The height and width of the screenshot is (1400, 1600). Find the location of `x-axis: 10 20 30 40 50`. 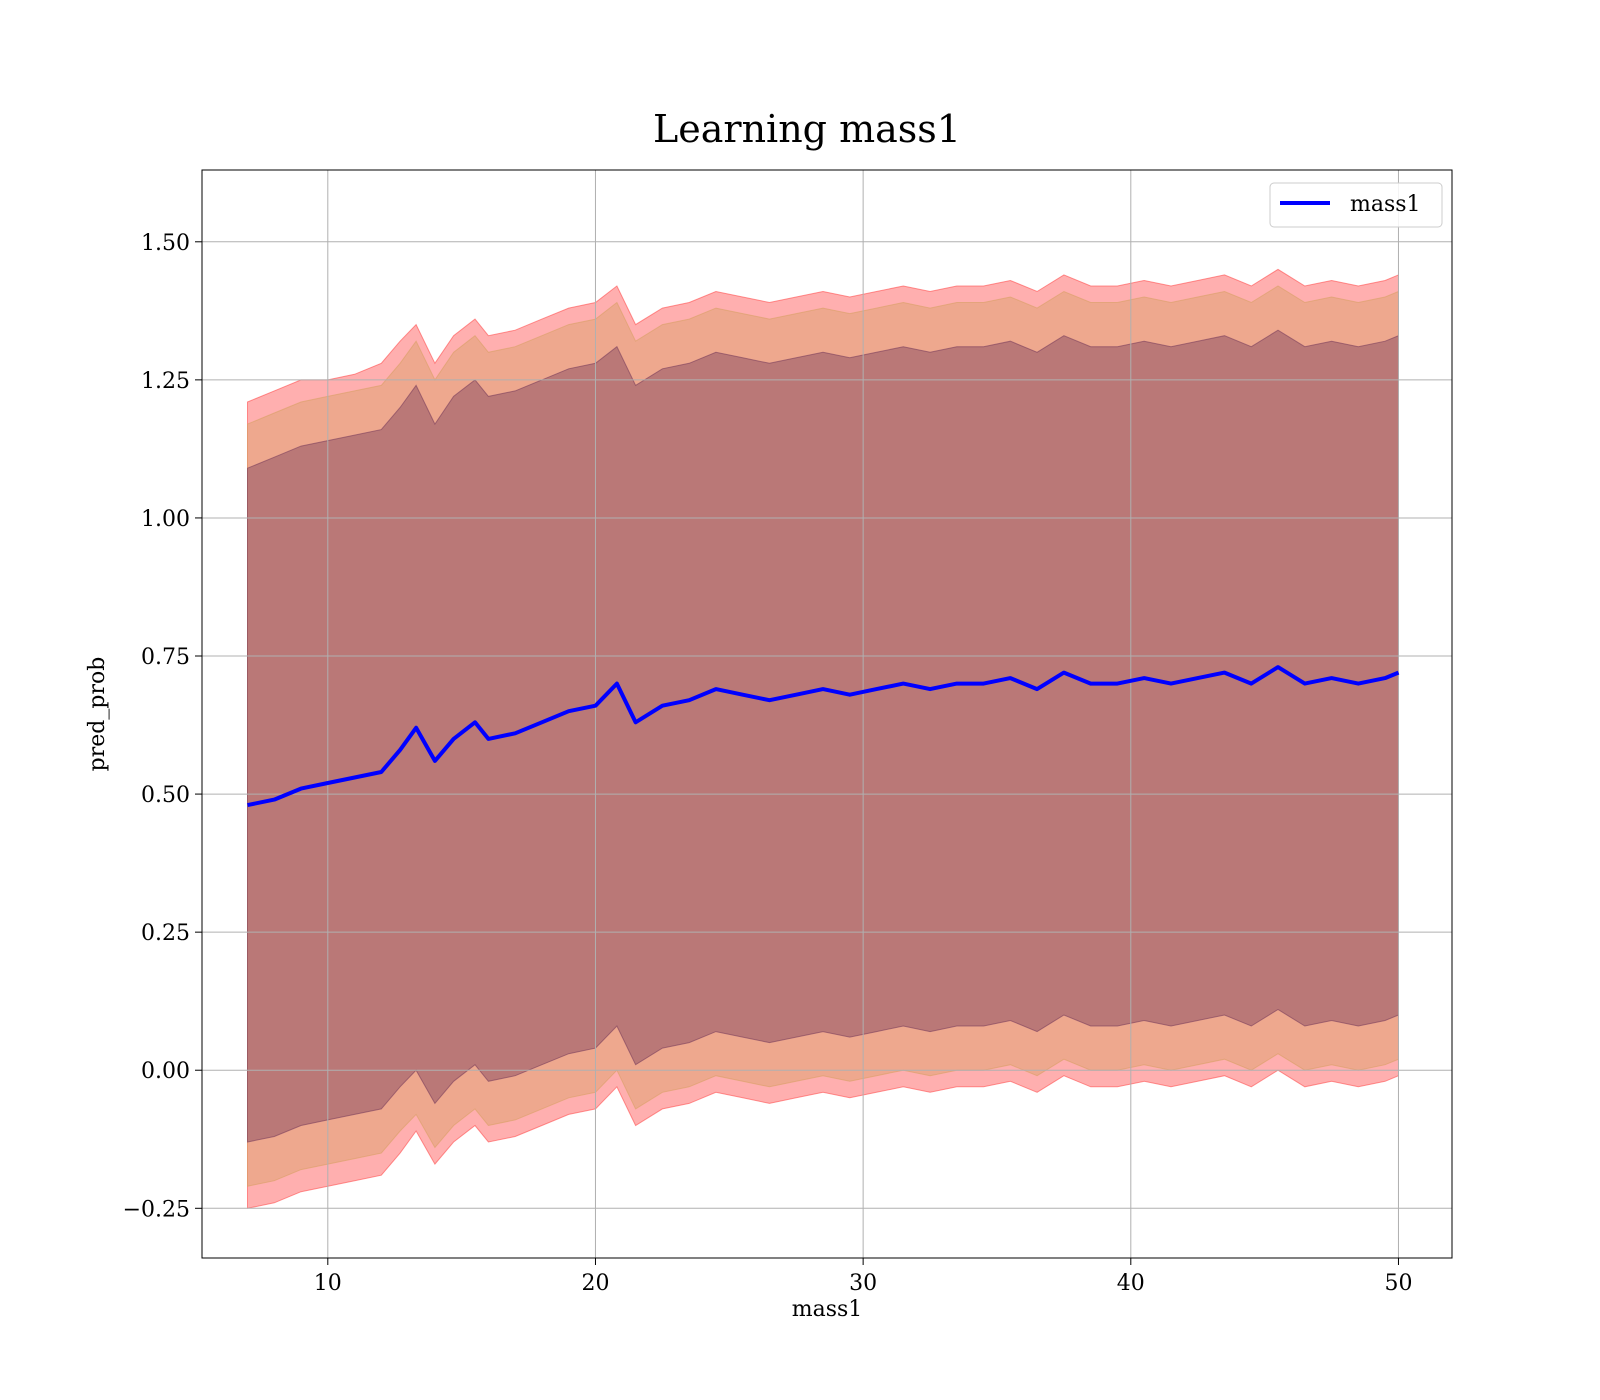

x-axis: 10 20 30 40 50 is located at coordinates (863, 1277).